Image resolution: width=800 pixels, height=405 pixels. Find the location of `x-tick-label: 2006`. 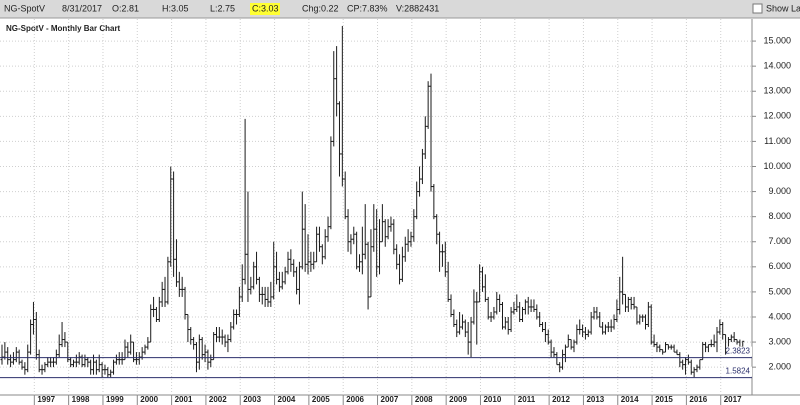

x-tick-label: 2006 is located at coordinates (355, 399).